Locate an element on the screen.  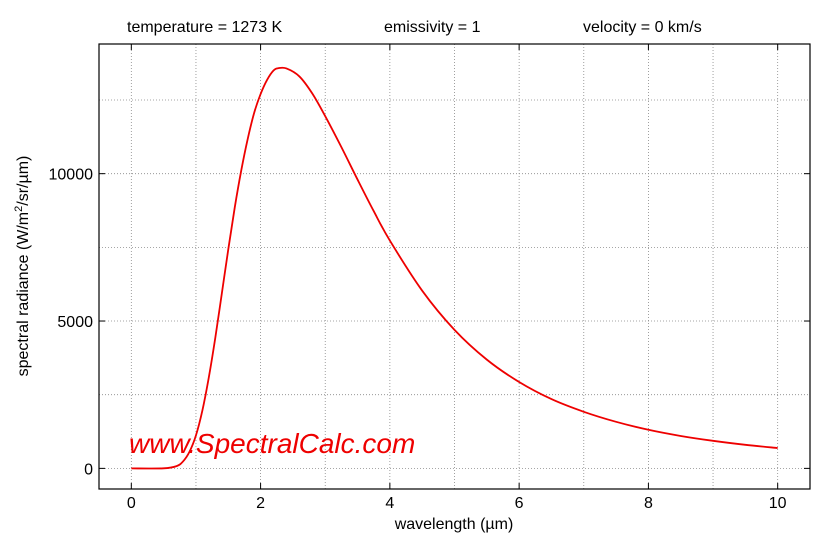
y-axis-label-main: spectral radiance (W/m is located at coordinates (23, 294).